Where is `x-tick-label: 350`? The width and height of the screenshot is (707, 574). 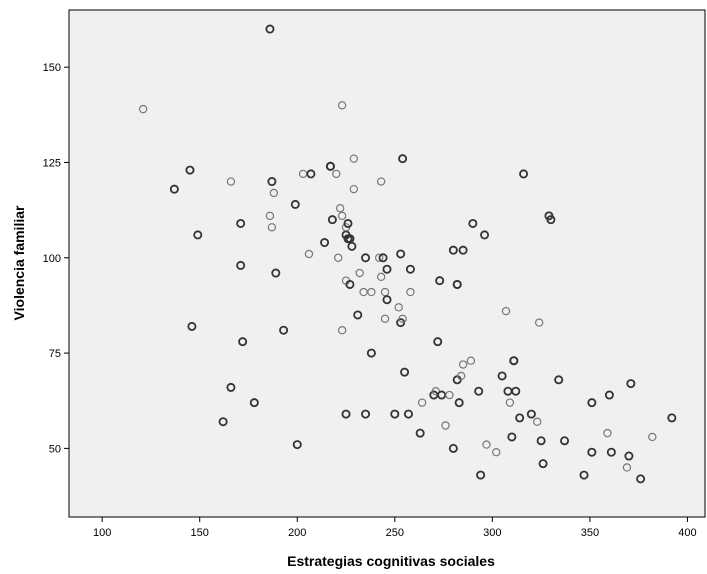
x-tick-label: 350 is located at coordinates (590, 533).